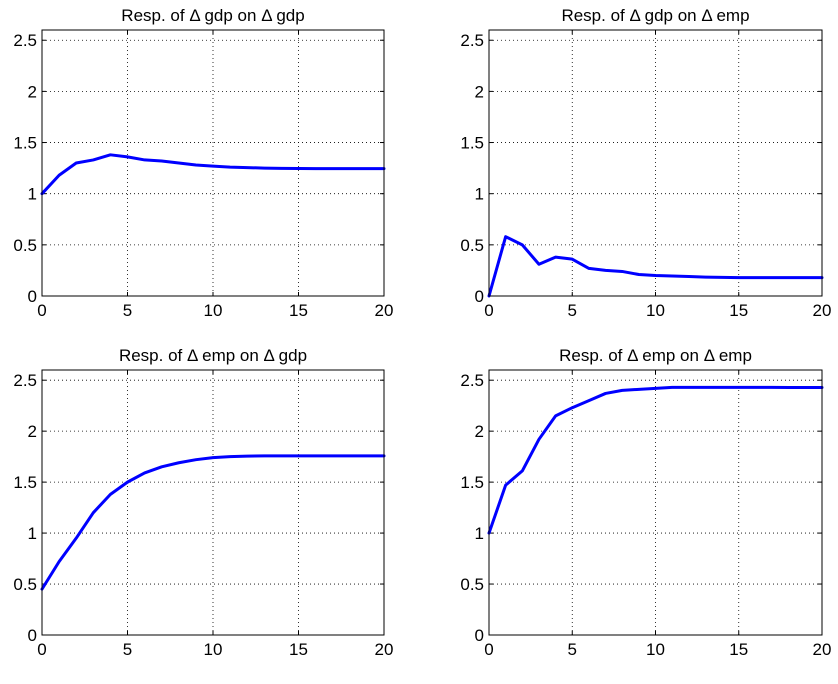 The image size is (838, 684). Describe the element at coordinates (655, 15) in the screenshot. I see `subplot-title: Resp. of Δ gdp on Δ emp` at that location.